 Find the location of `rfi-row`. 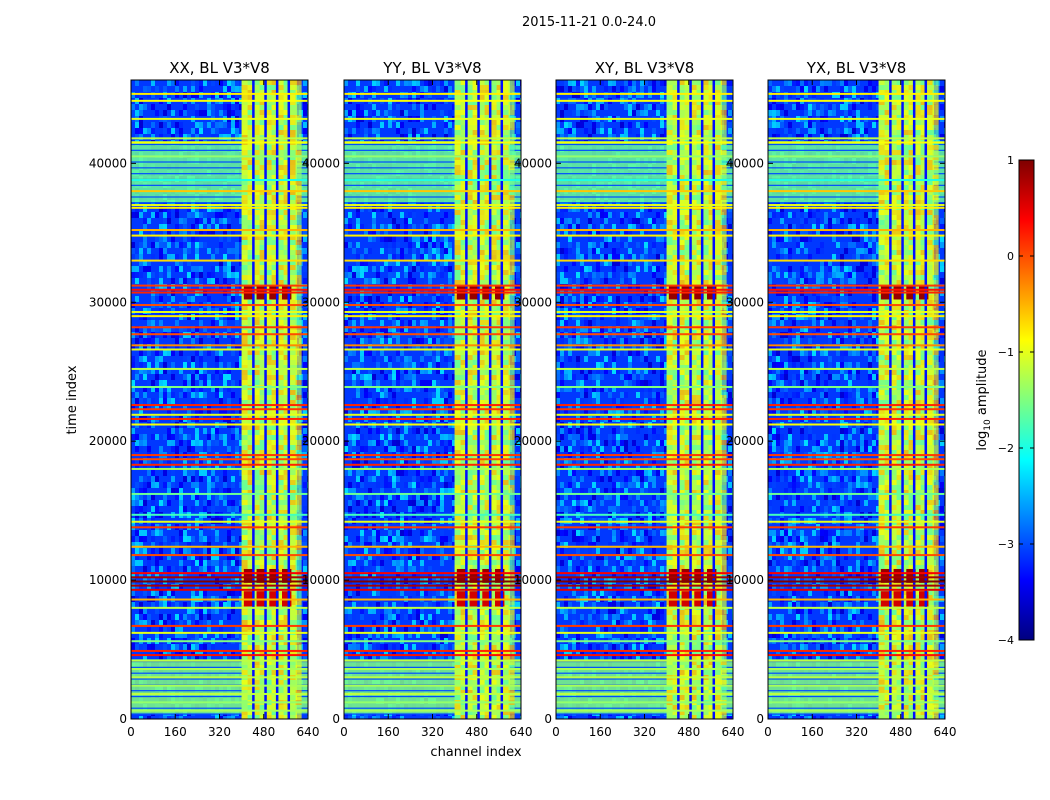

rfi-row is located at coordinates (219, 235).